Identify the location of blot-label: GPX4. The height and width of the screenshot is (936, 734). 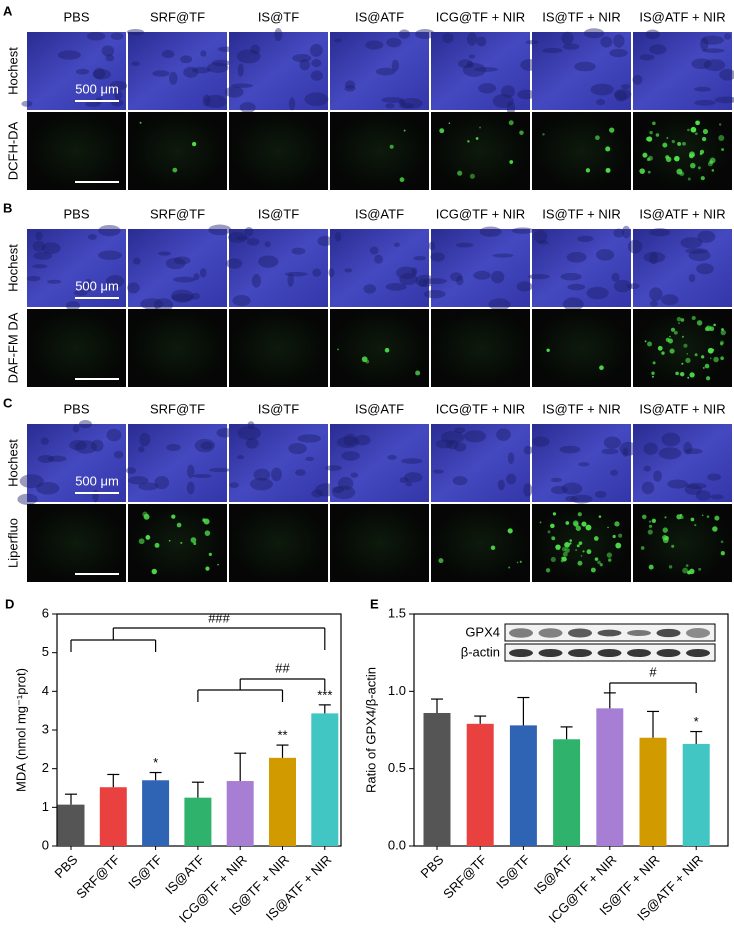
(482, 631).